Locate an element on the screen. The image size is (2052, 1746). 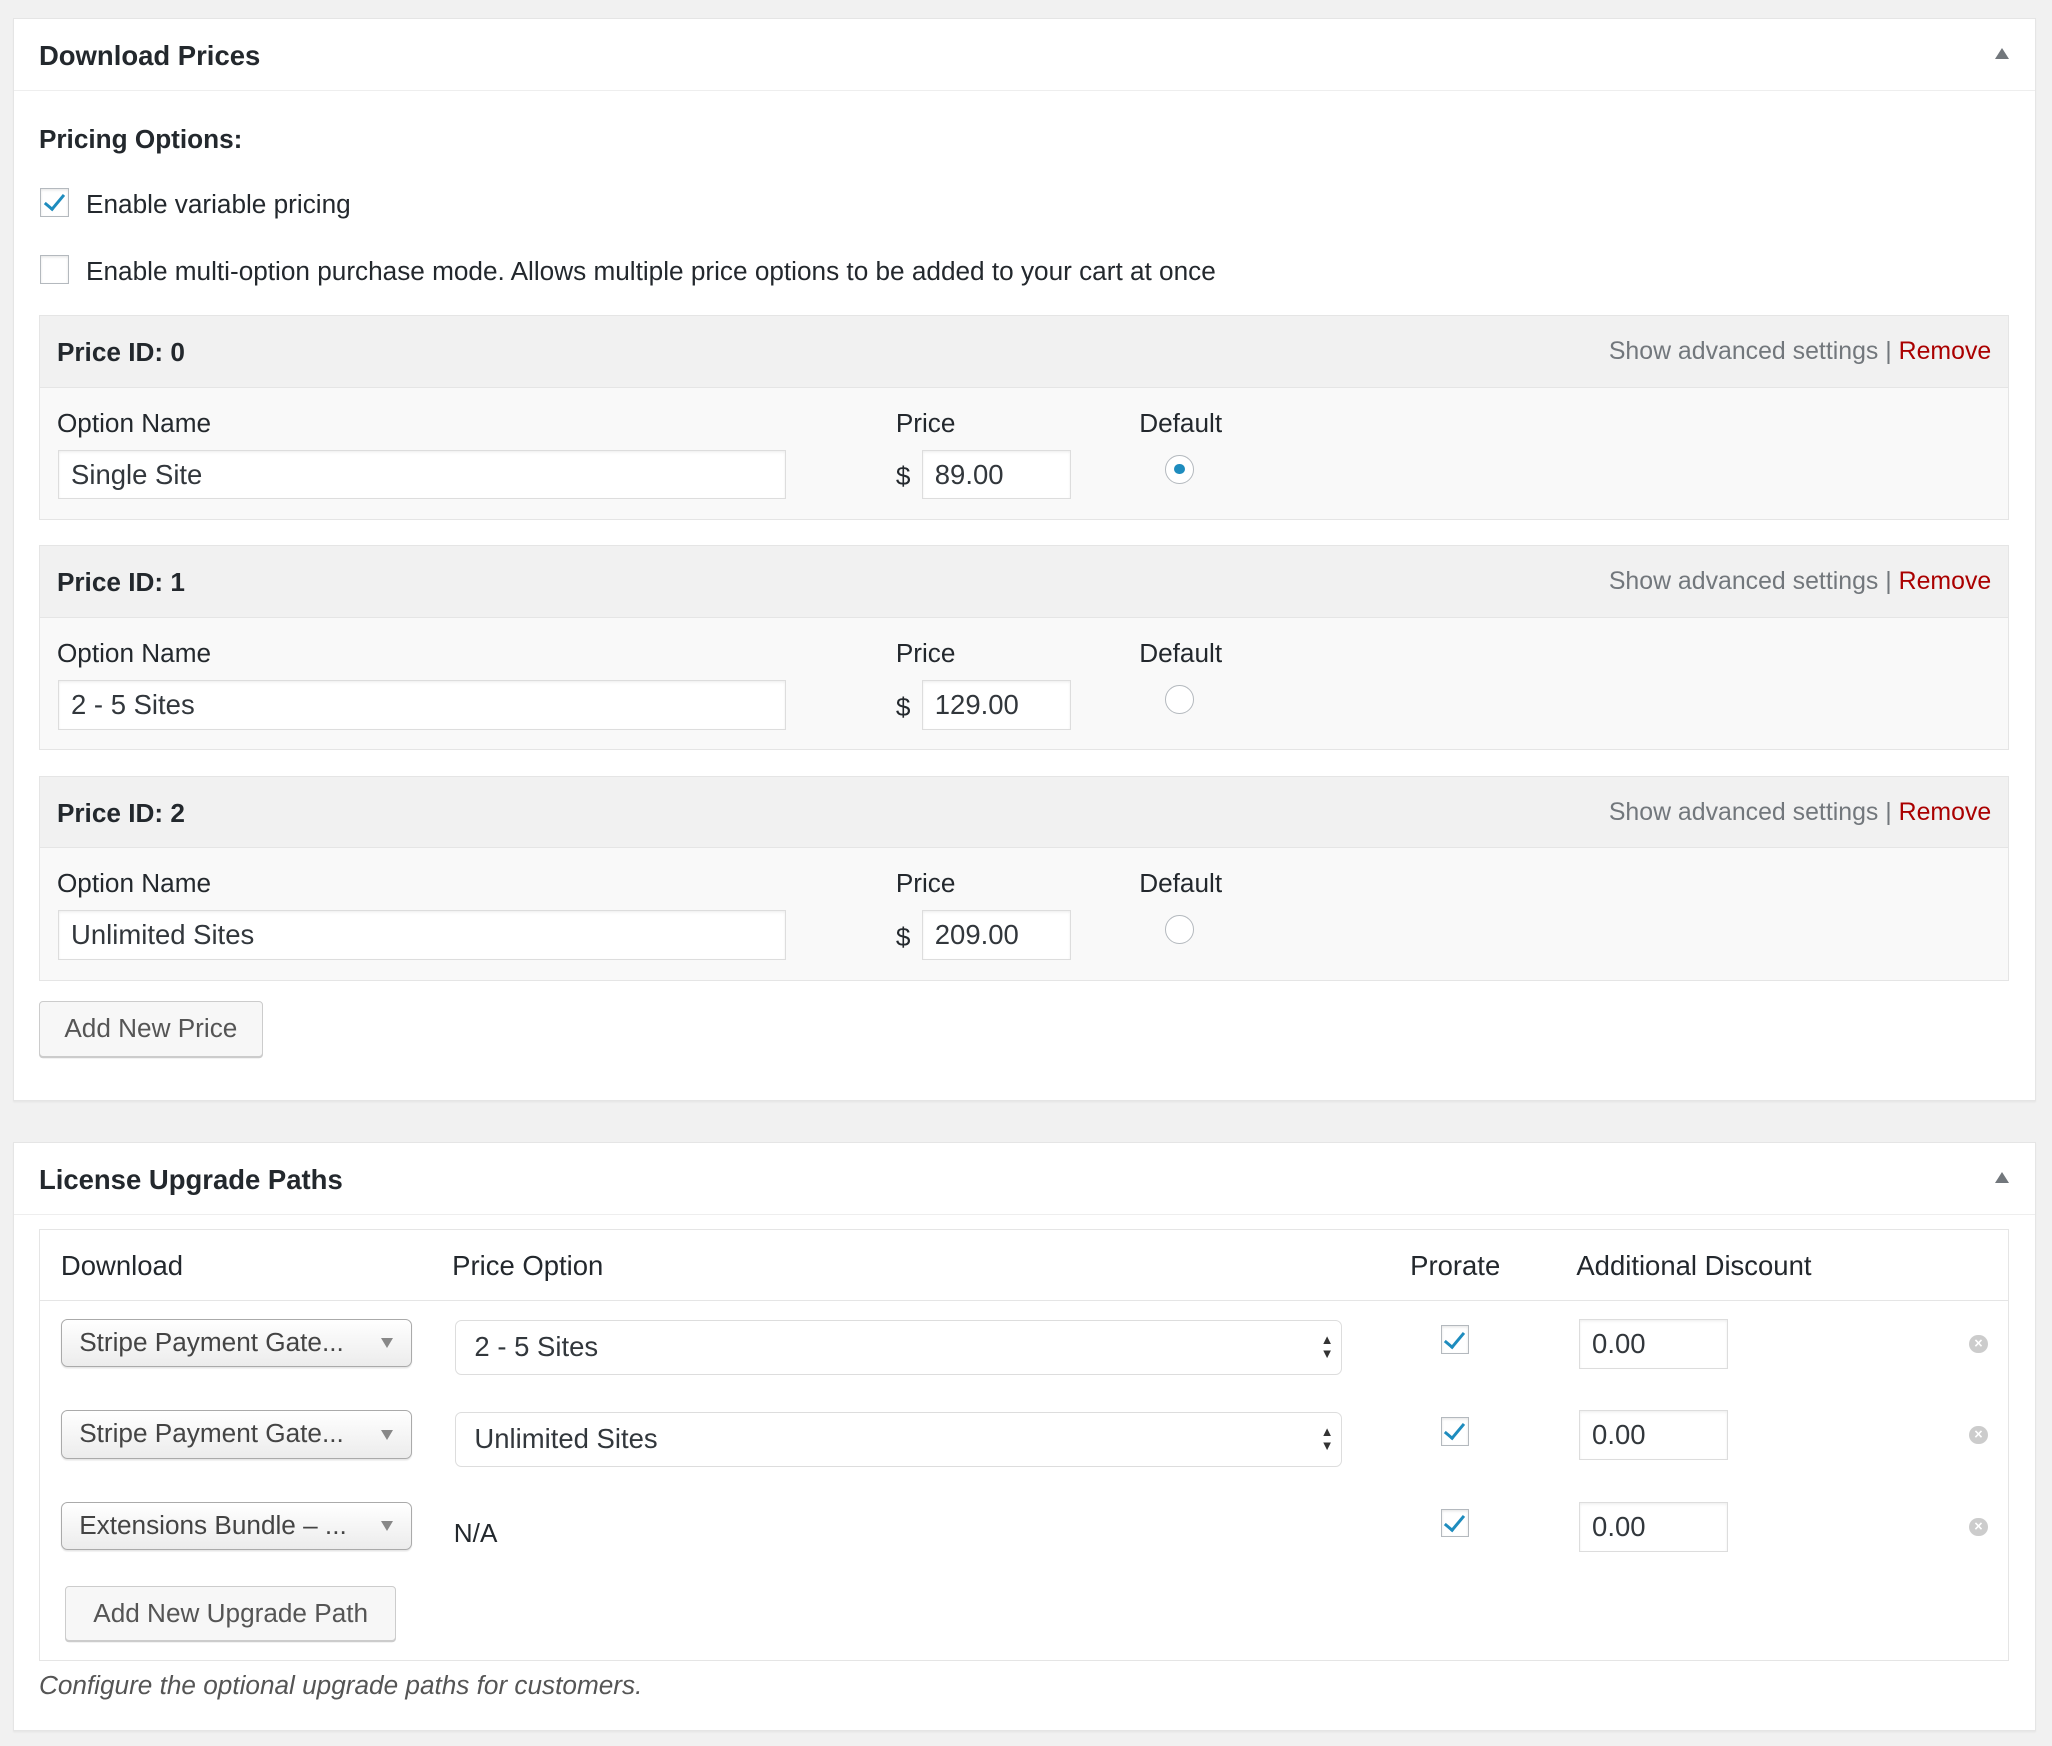
enable-multi-option-checkbox is located at coordinates (55, 269).